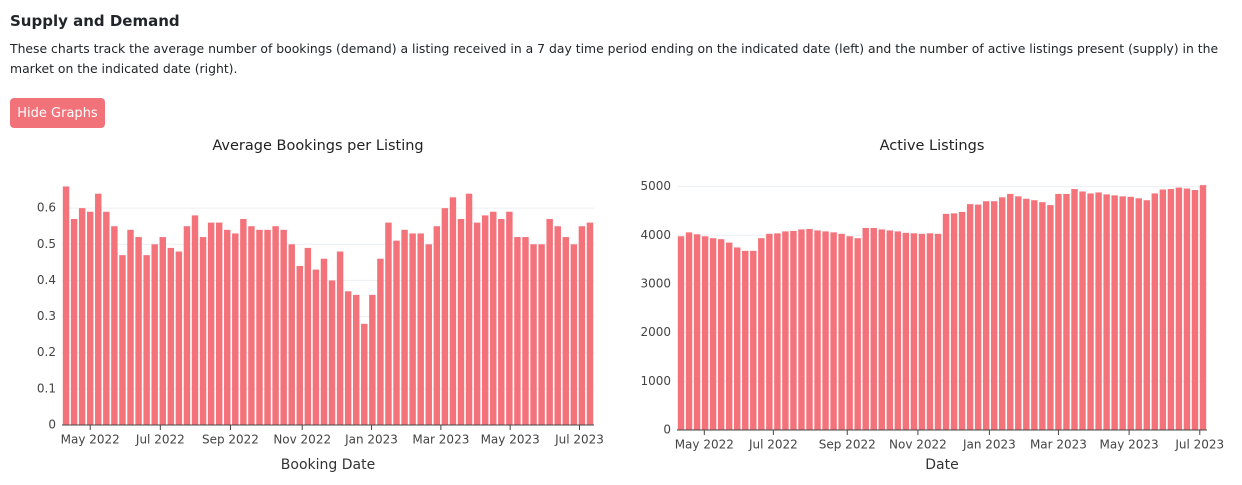 The height and width of the screenshot is (485, 1242). Describe the element at coordinates (655, 283) in the screenshot. I see `y-tick-label: 3000` at that location.